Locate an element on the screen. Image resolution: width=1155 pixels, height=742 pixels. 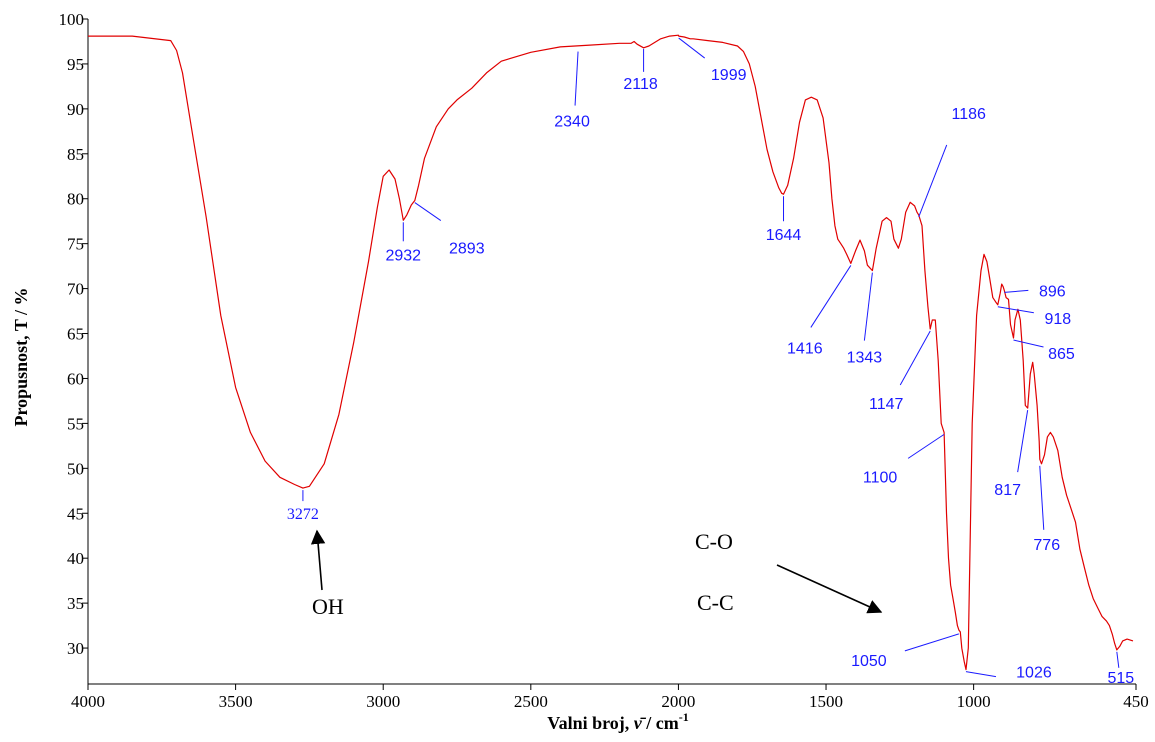
peak-label: 3272 is located at coordinates (303, 514).